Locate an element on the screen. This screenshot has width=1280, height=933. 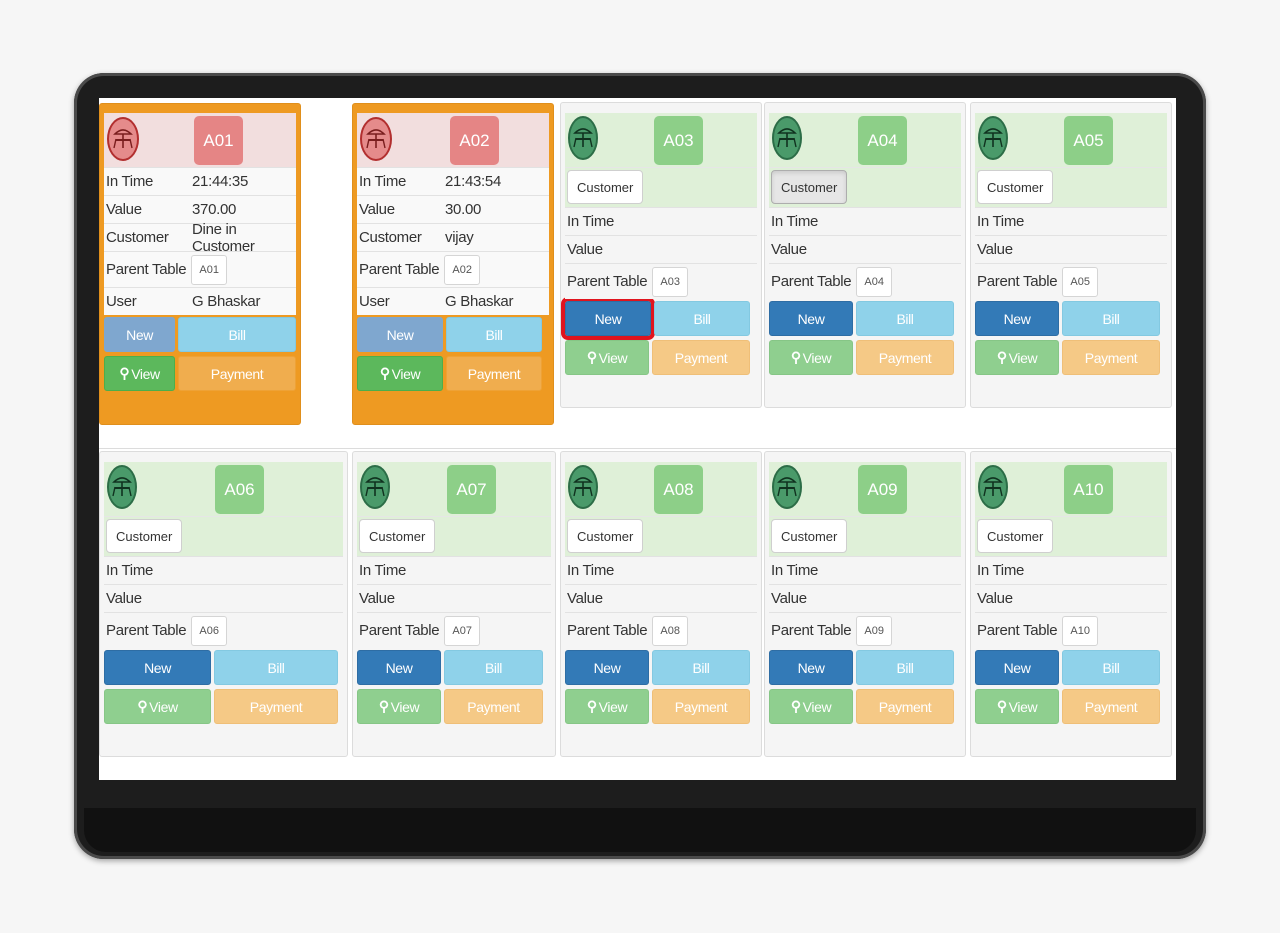
table-number-badge: A05 is located at coordinates (1088, 140).